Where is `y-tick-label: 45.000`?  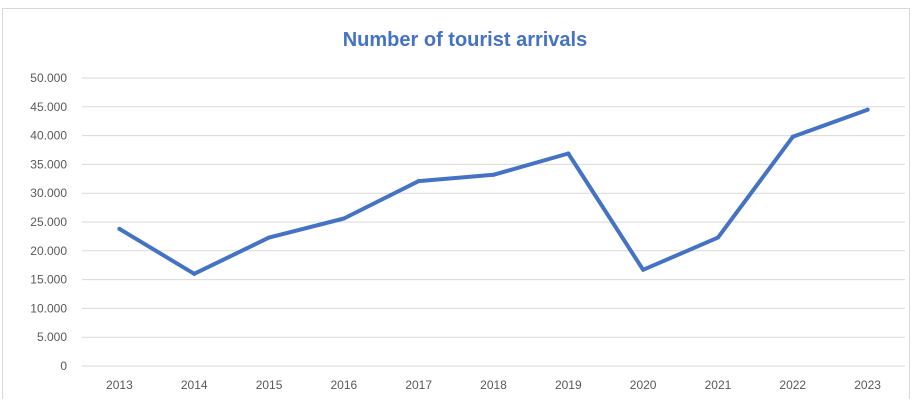
y-tick-label: 45.000 is located at coordinates (48, 107).